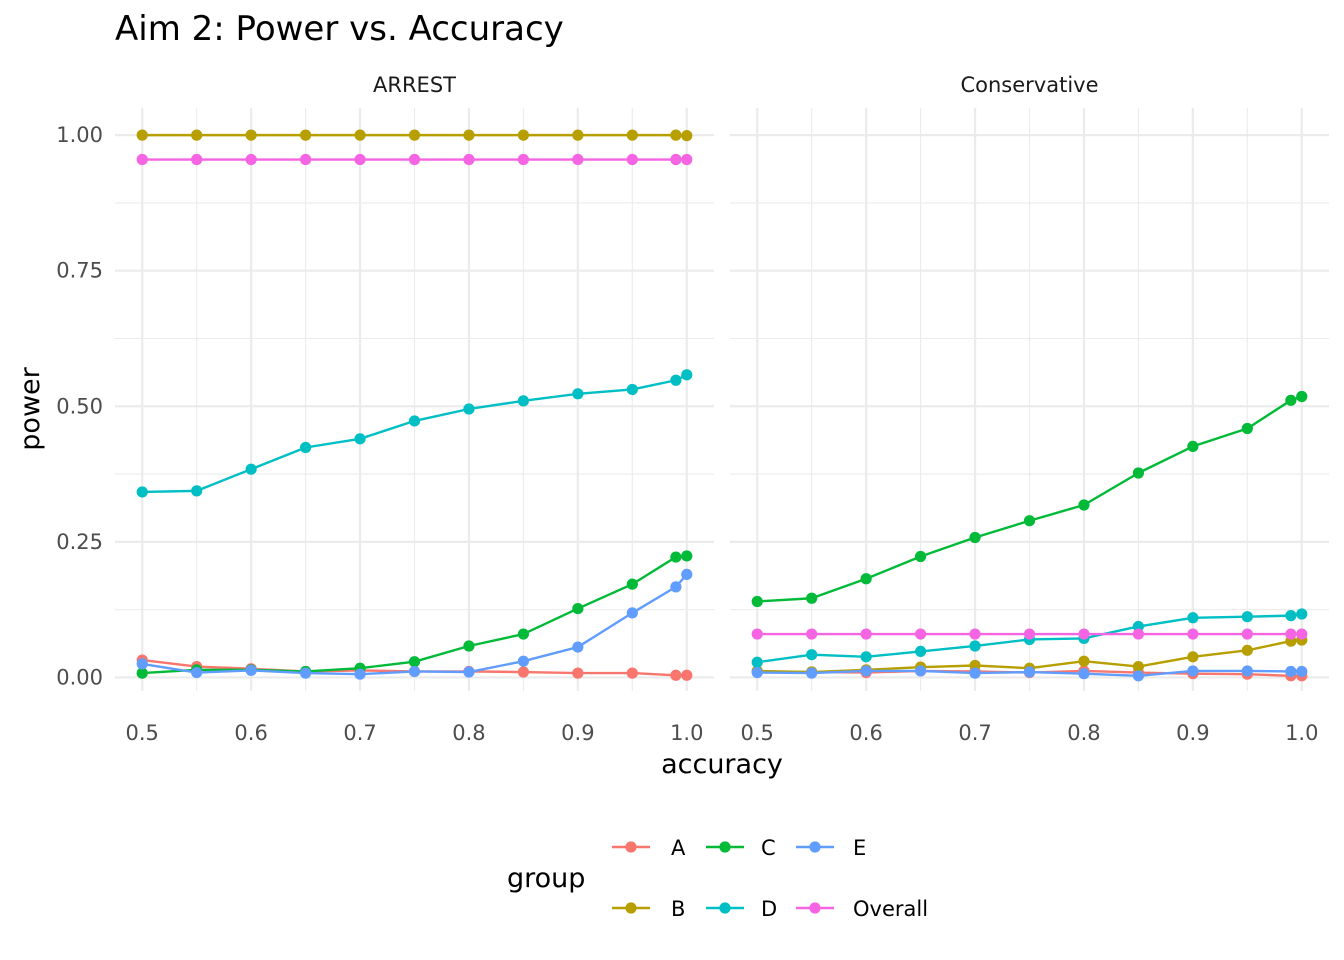 The width and height of the screenshot is (1344, 960). What do you see at coordinates (859, 848) in the screenshot?
I see `legend-label: E` at bounding box center [859, 848].